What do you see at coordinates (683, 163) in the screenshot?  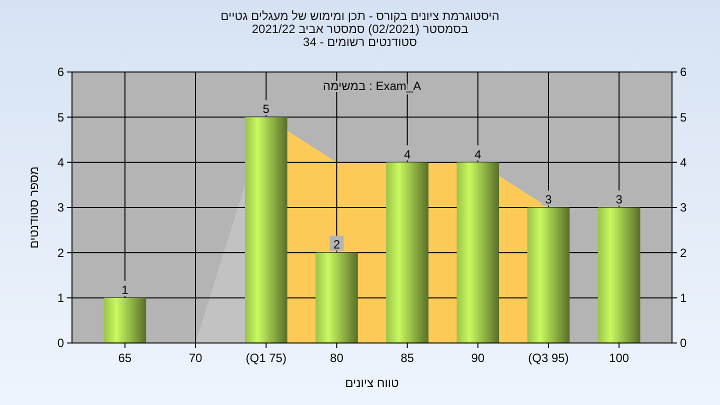 I see `y2-tick-label: 4` at bounding box center [683, 163].